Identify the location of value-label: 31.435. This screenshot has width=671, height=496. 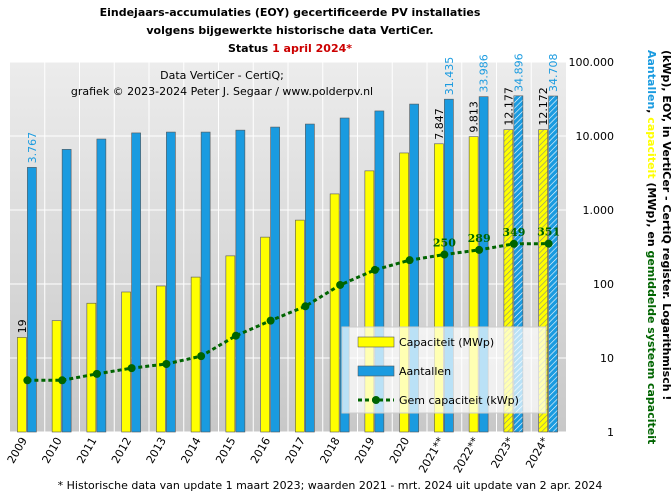
(449, 76).